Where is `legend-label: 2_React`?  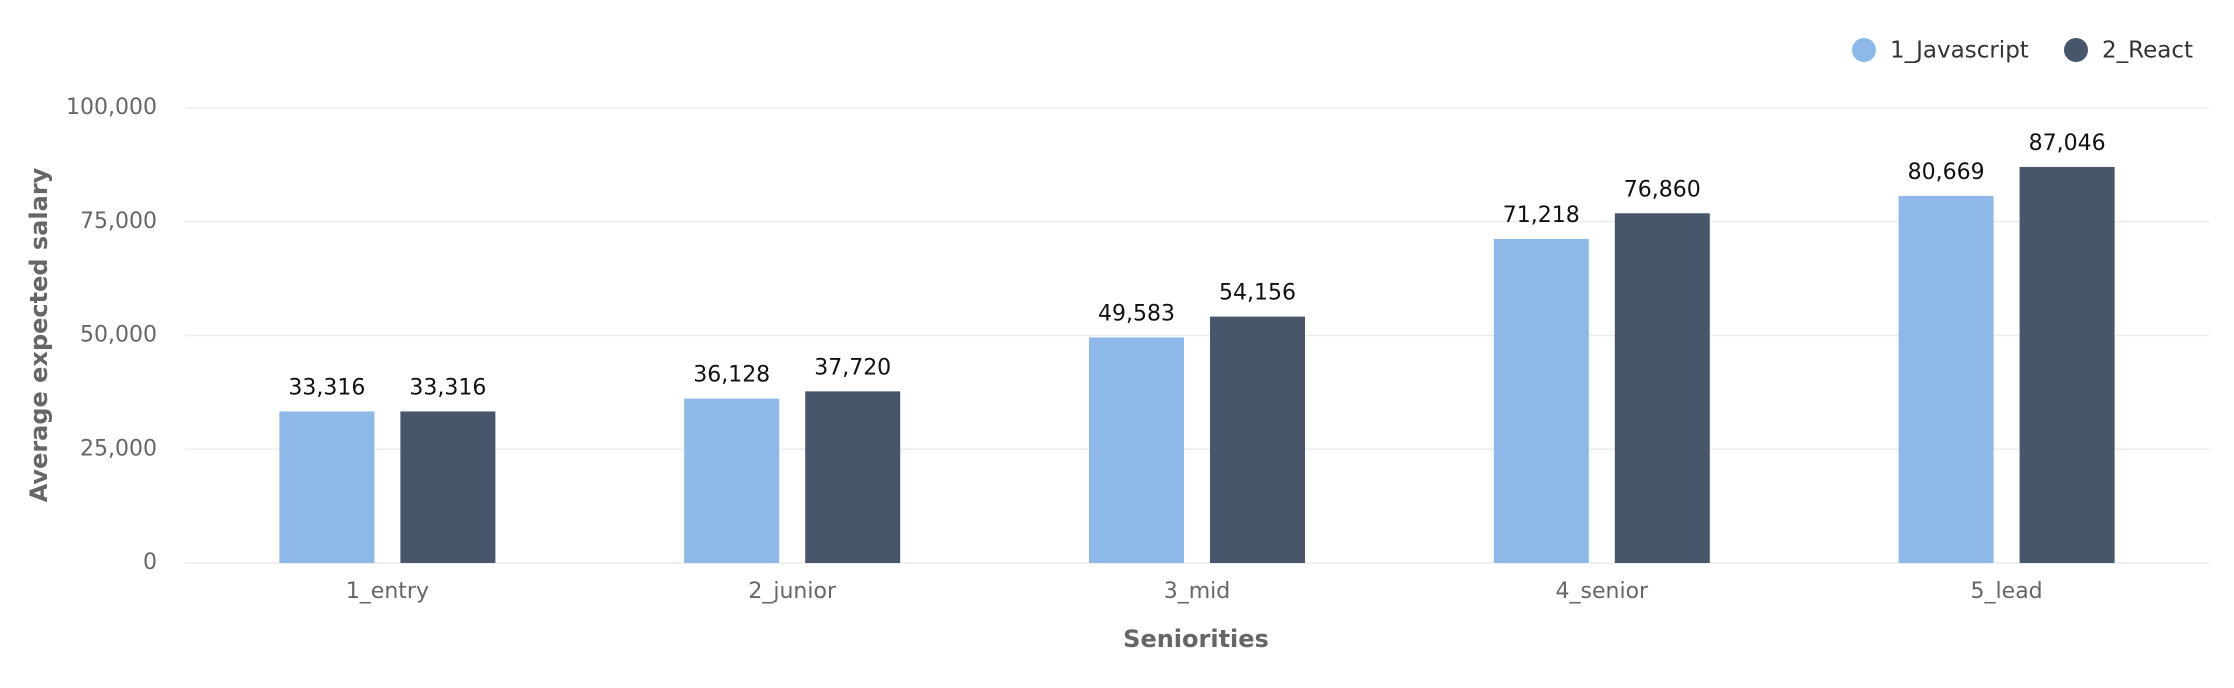 legend-label: 2_React is located at coordinates (2147, 51).